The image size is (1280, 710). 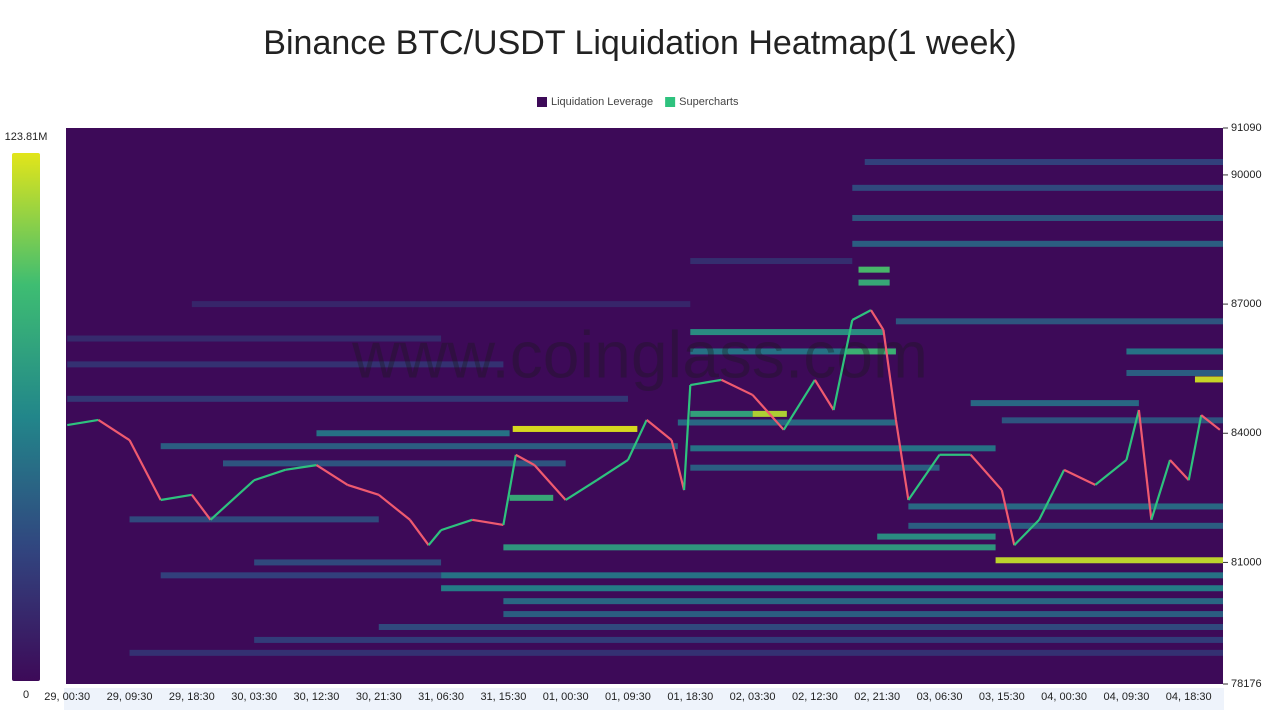 I want to click on x-tick-label: 04, 09:30, so click(x=1126, y=697).